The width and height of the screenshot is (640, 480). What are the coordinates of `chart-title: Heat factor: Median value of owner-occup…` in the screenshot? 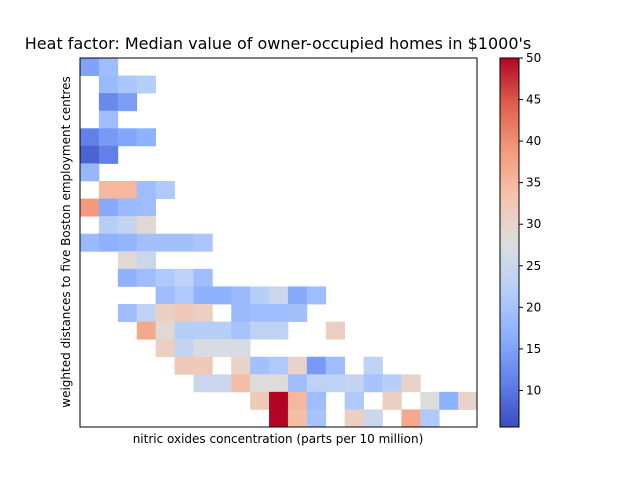 It's located at (278, 43).